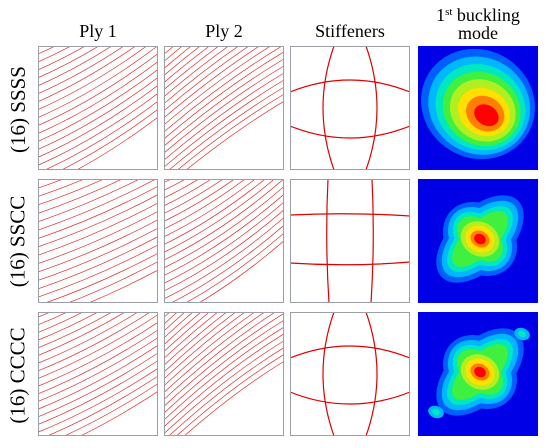  I want to click on contour-band, so click(480, 239).